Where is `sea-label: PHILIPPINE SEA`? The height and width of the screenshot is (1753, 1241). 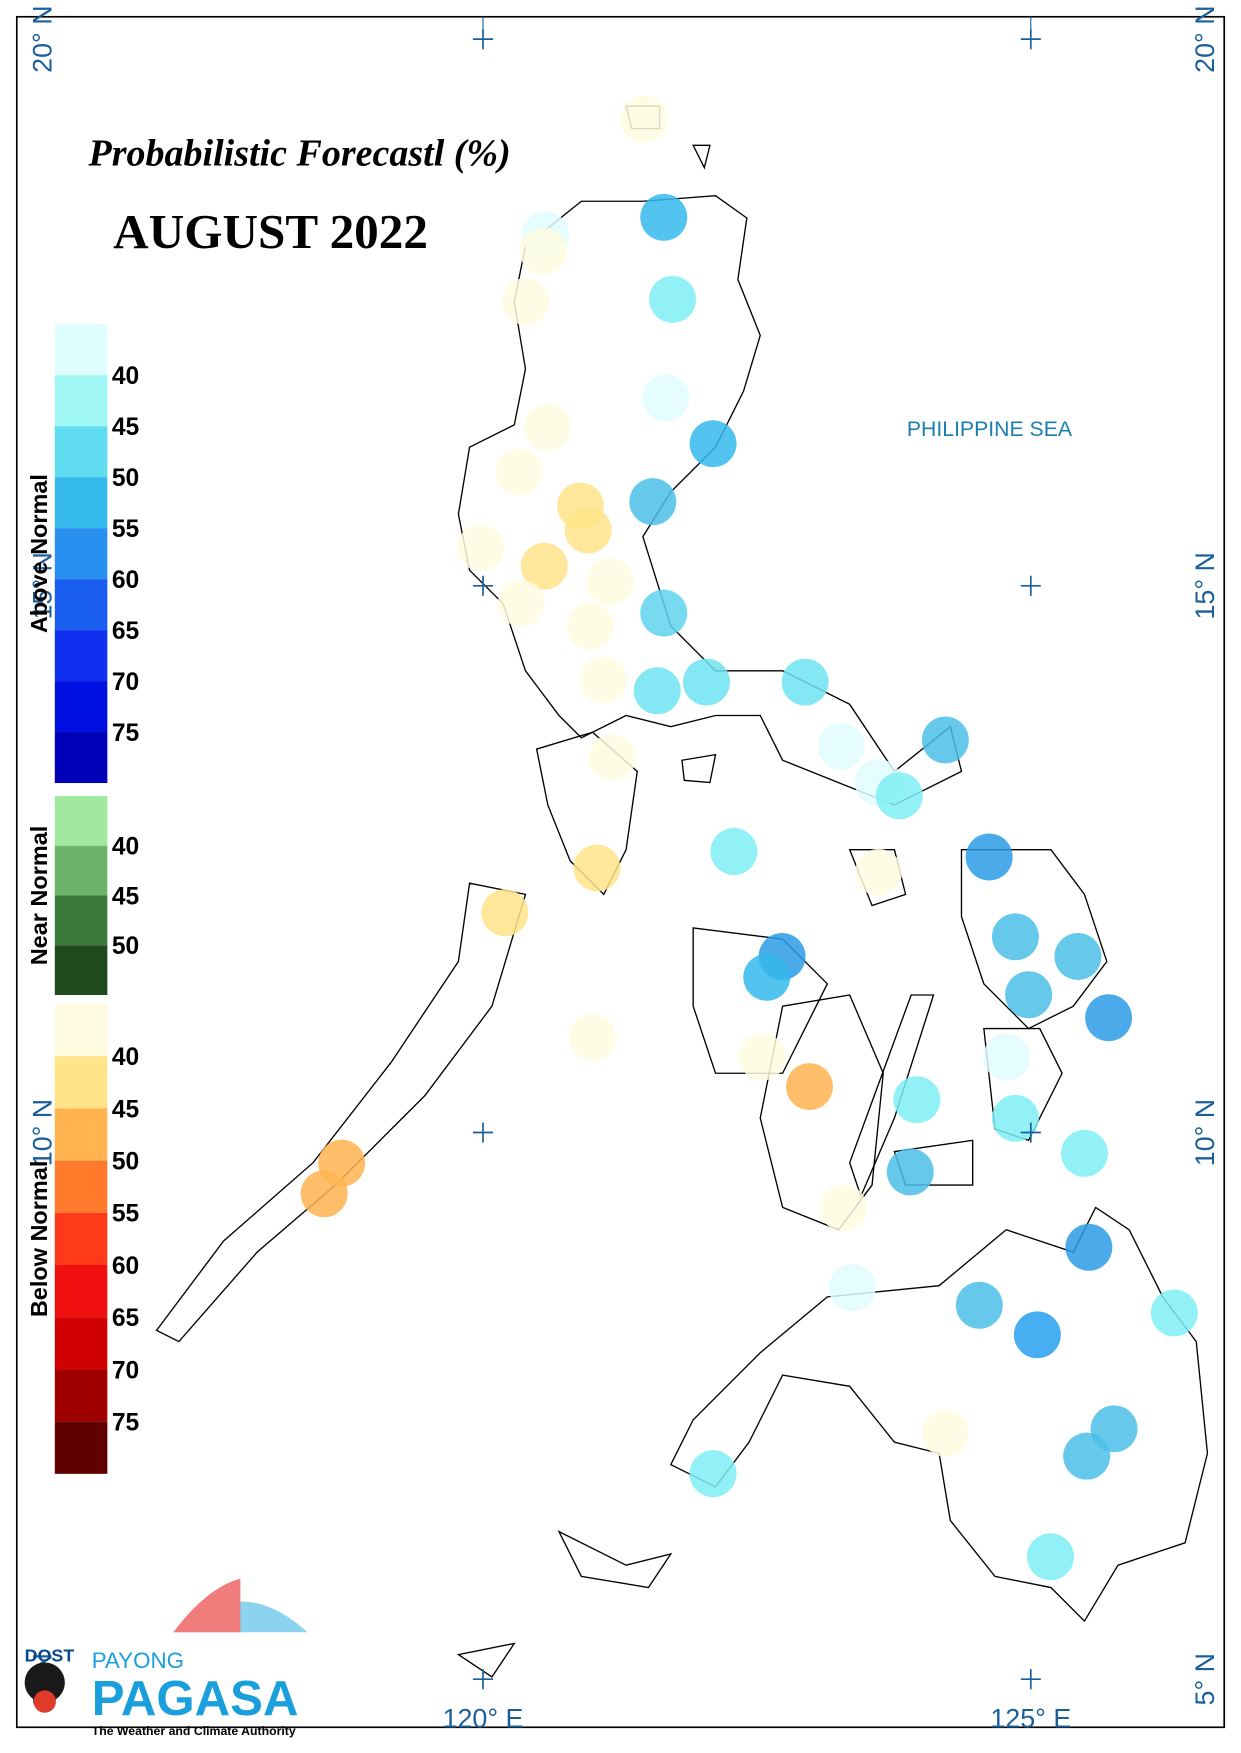 sea-label: PHILIPPINE SEA is located at coordinates (990, 429).